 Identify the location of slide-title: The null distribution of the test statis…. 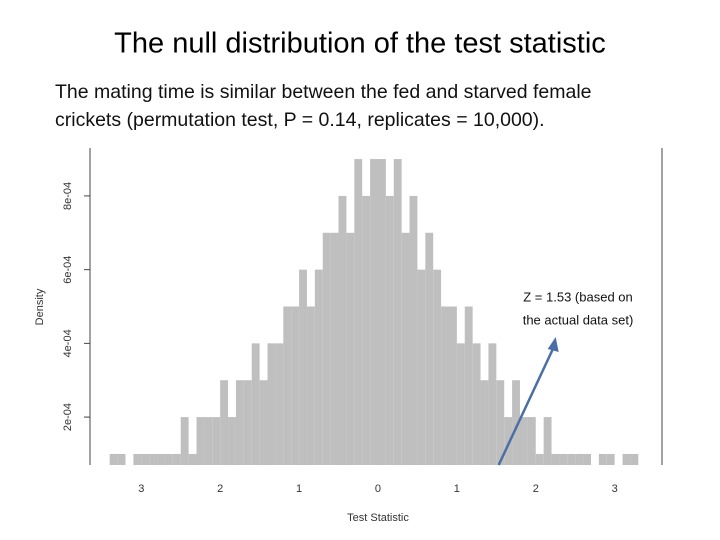
(360, 44).